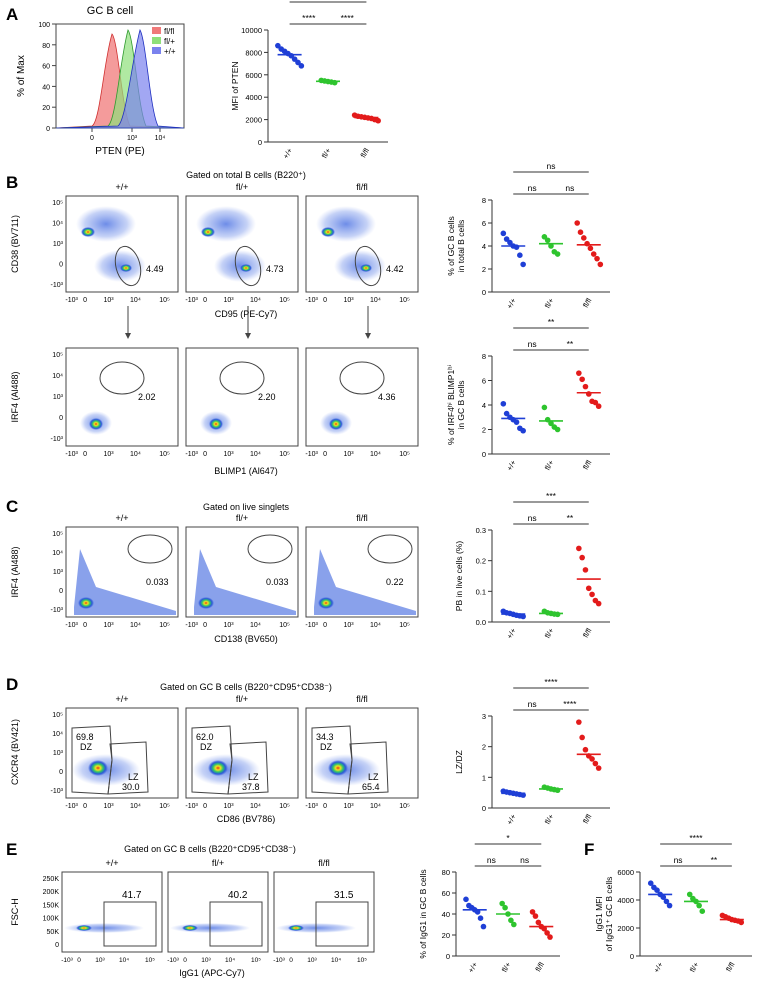  I want to click on b-top-ylabel: CD38 (BV711), so click(15, 244).